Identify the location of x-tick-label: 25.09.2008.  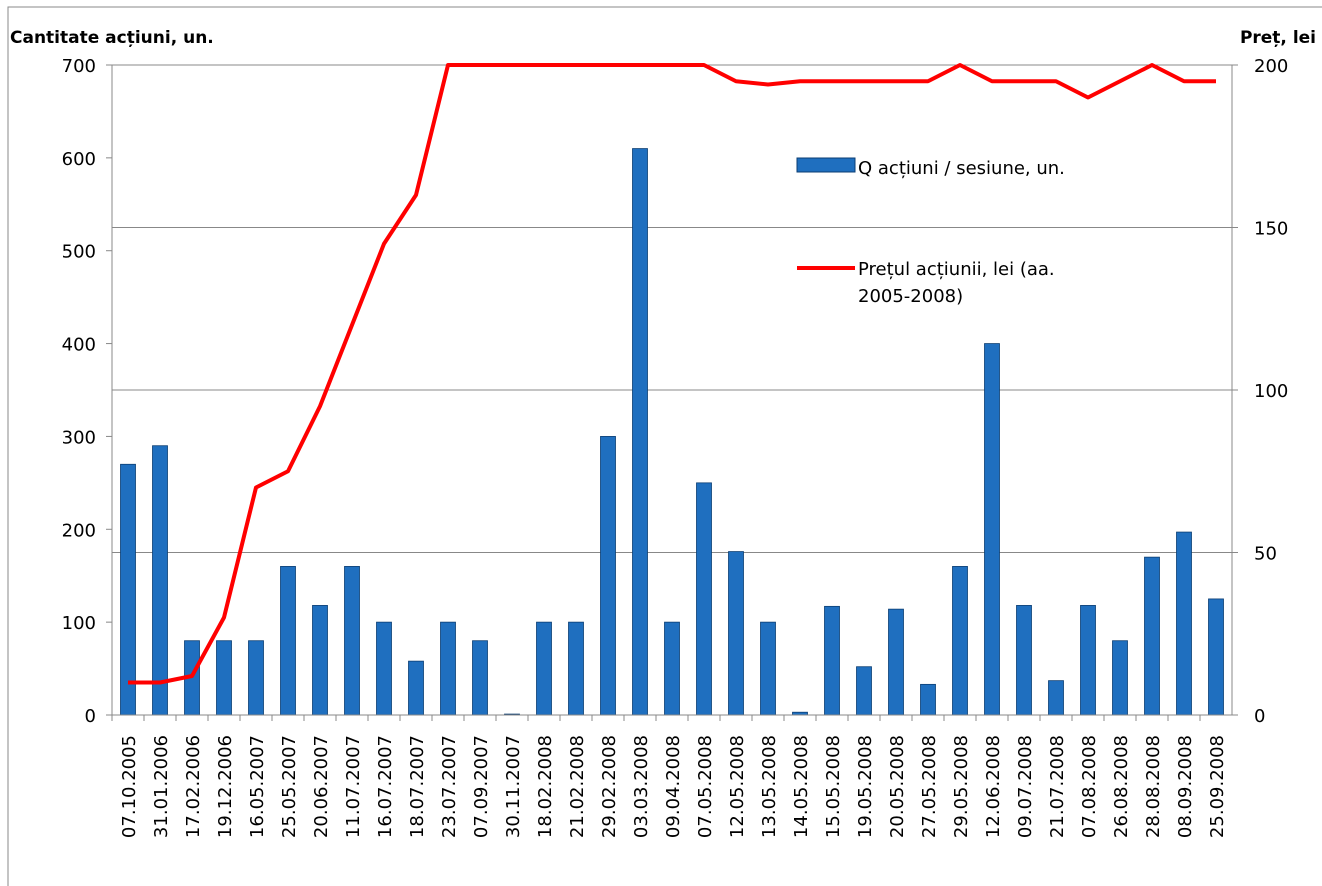
(1217, 786).